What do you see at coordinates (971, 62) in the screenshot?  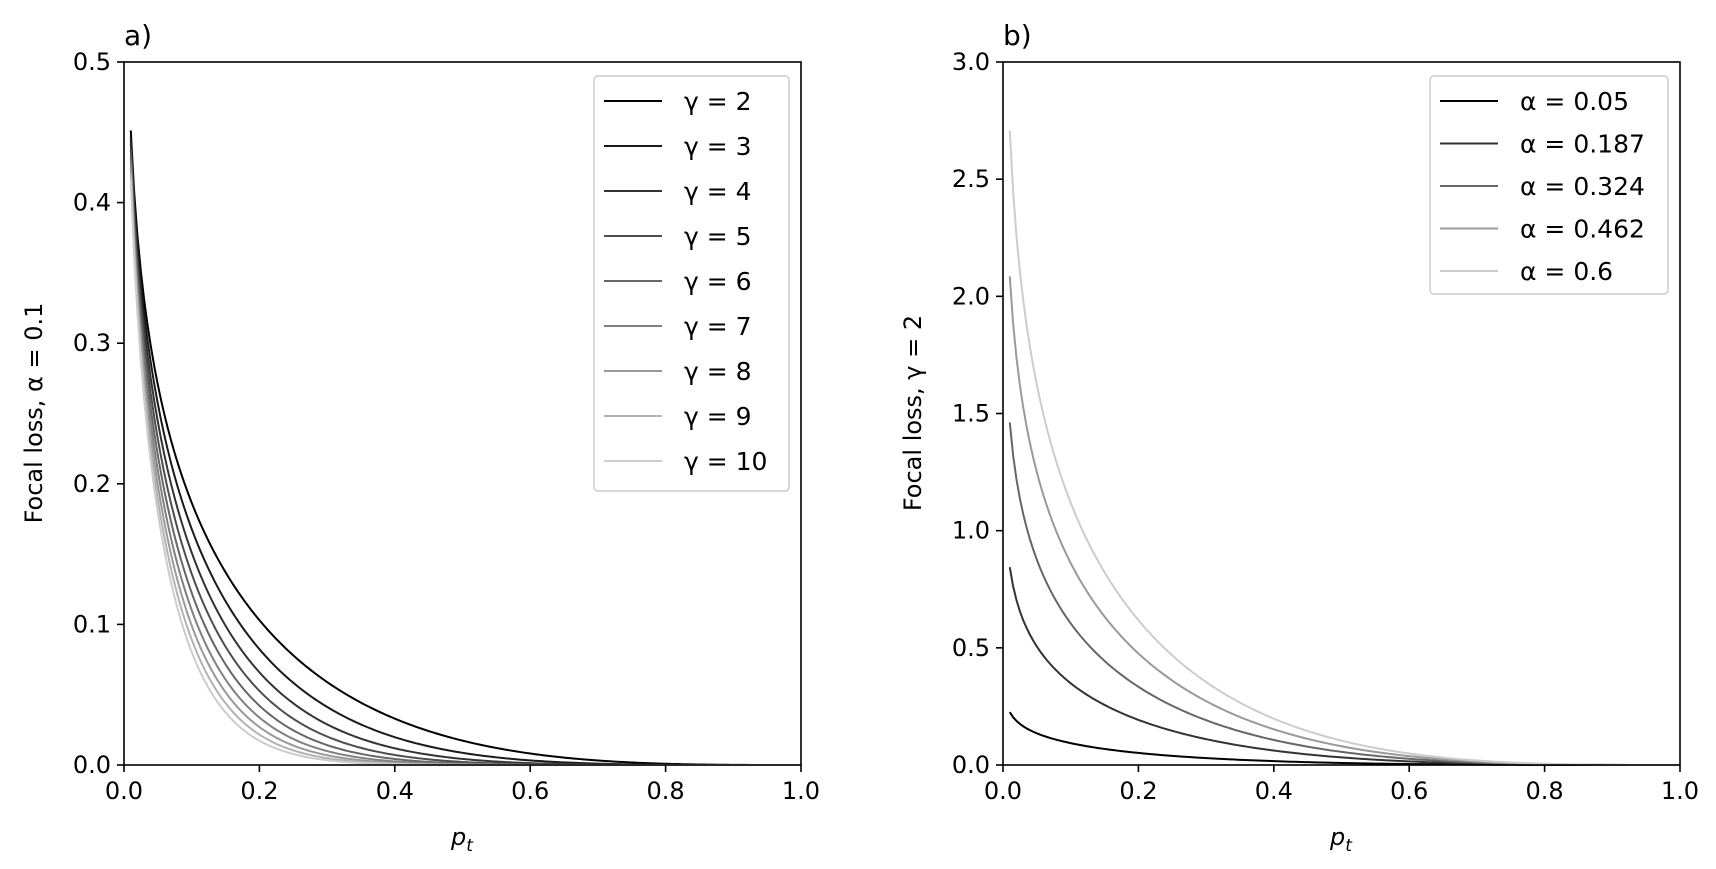 I see `panel-b-y-tick-label: 3.0` at bounding box center [971, 62].